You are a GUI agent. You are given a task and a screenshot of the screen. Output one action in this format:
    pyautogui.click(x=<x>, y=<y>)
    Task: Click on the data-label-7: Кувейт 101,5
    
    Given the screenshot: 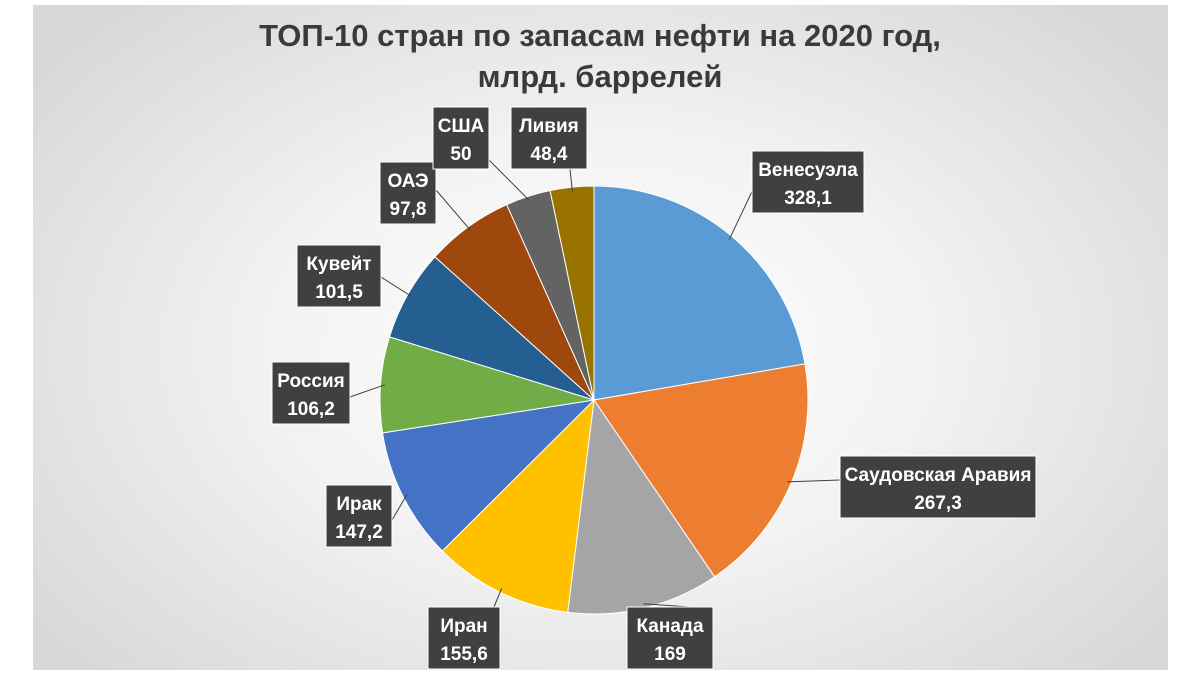 What is the action you would take?
    pyautogui.click(x=339, y=276)
    